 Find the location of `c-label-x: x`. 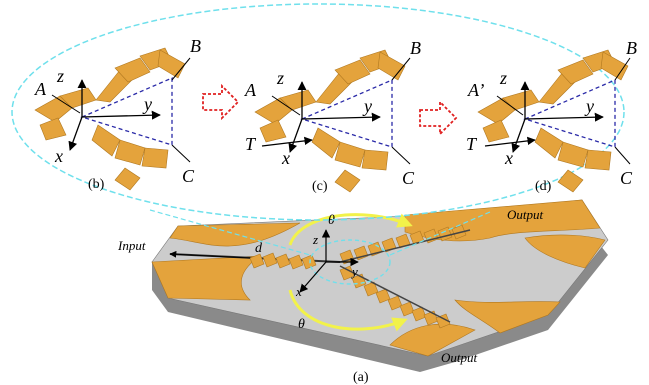

c-label-x: x is located at coordinates (285, 158).